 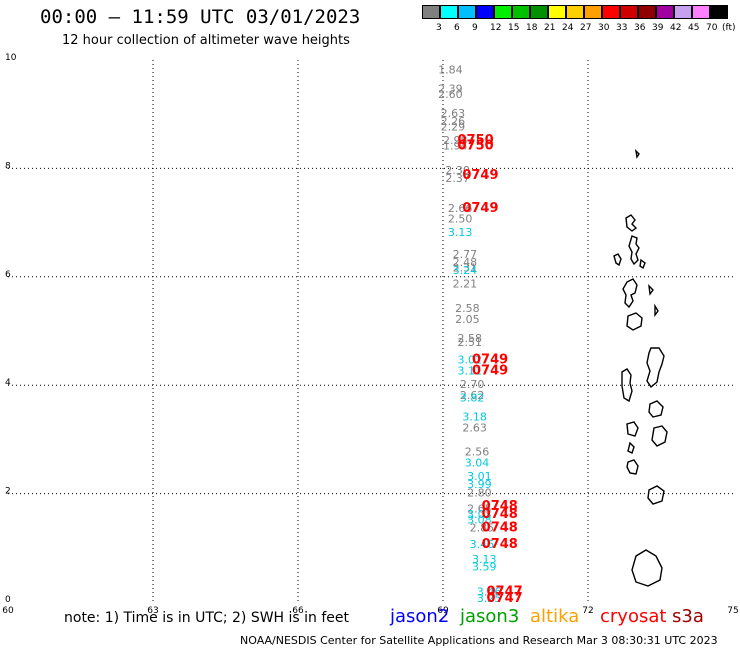 What do you see at coordinates (465, 254) in the screenshot?
I see `wave-height-label: 2.77` at bounding box center [465, 254].